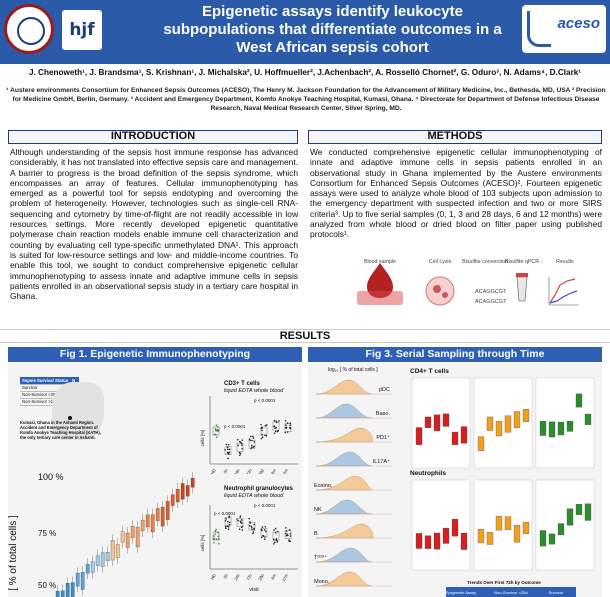  Describe the element at coordinates (249, 577) in the screenshot. I see `visit-tick-label: 72h` at that location.